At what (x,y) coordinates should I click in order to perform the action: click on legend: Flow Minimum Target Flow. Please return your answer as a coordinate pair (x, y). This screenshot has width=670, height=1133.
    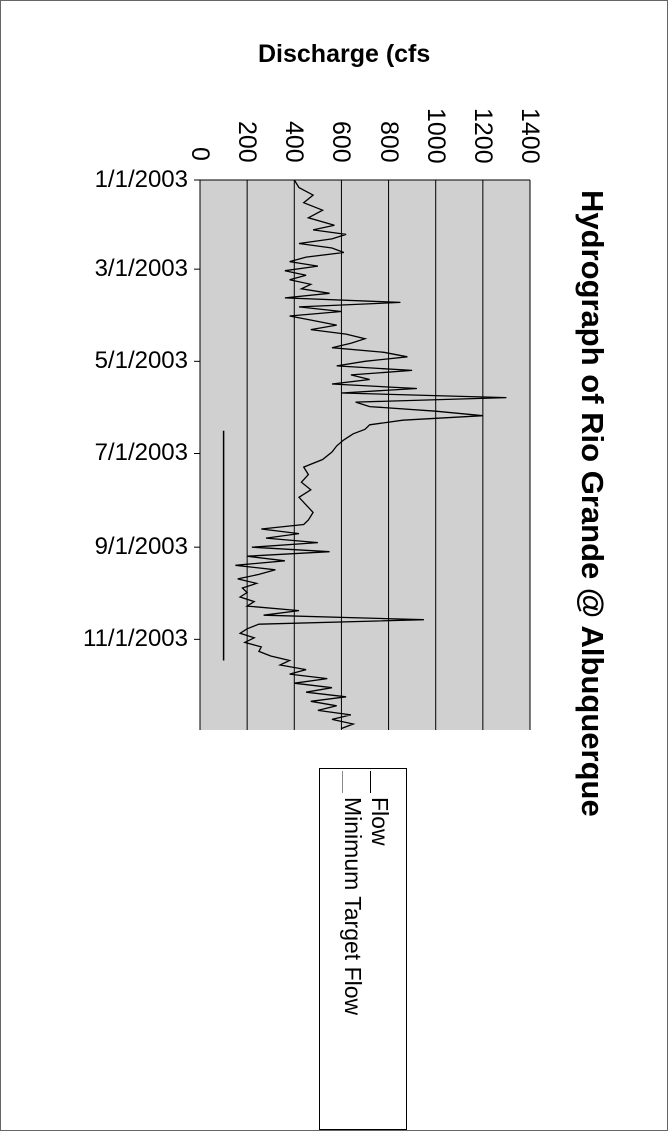
    Looking at the image, I should click on (363, 949).